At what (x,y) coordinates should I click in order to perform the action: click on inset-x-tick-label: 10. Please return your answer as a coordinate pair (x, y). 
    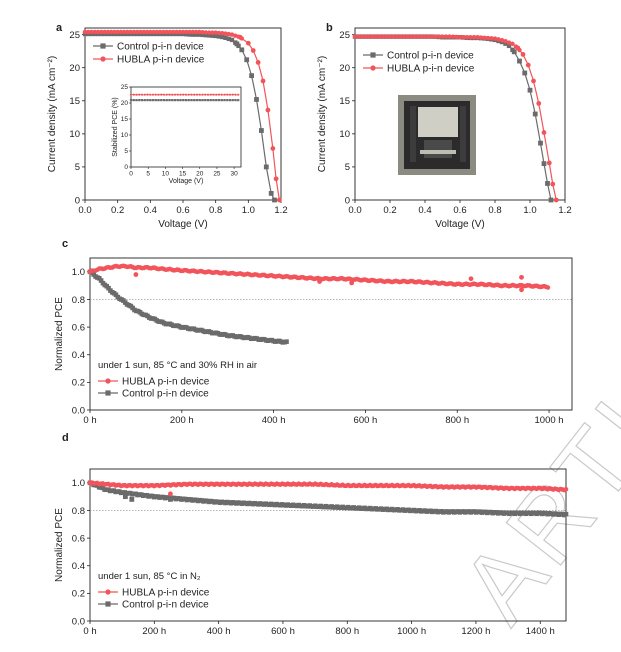
    Looking at the image, I should click on (166, 174).